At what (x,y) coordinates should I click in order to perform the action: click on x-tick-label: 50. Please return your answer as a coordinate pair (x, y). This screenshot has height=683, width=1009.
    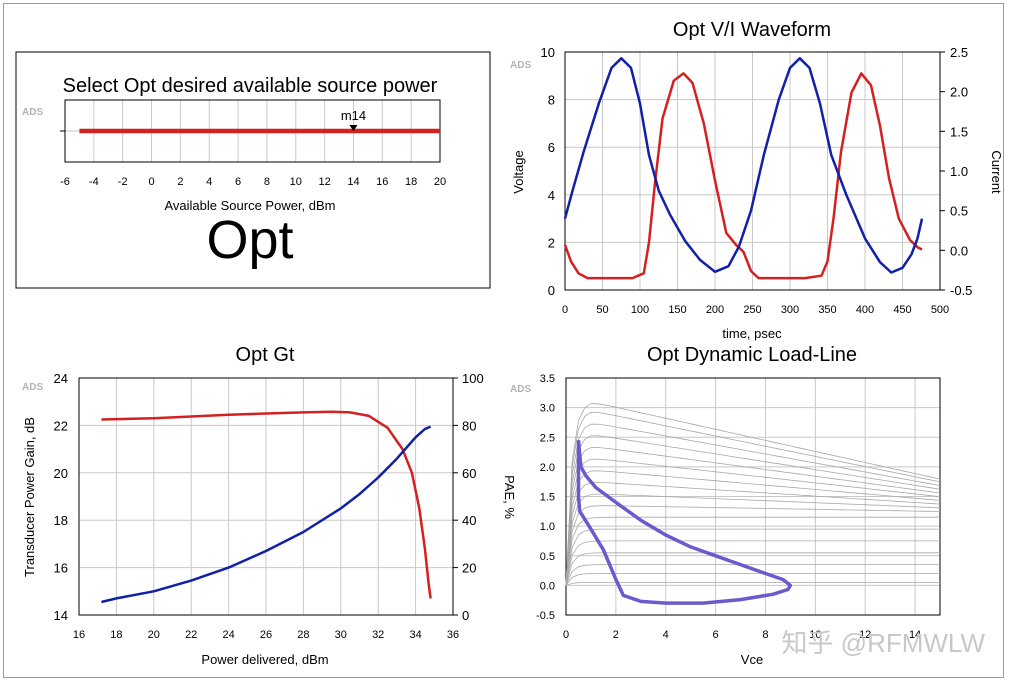
    Looking at the image, I should click on (602, 310).